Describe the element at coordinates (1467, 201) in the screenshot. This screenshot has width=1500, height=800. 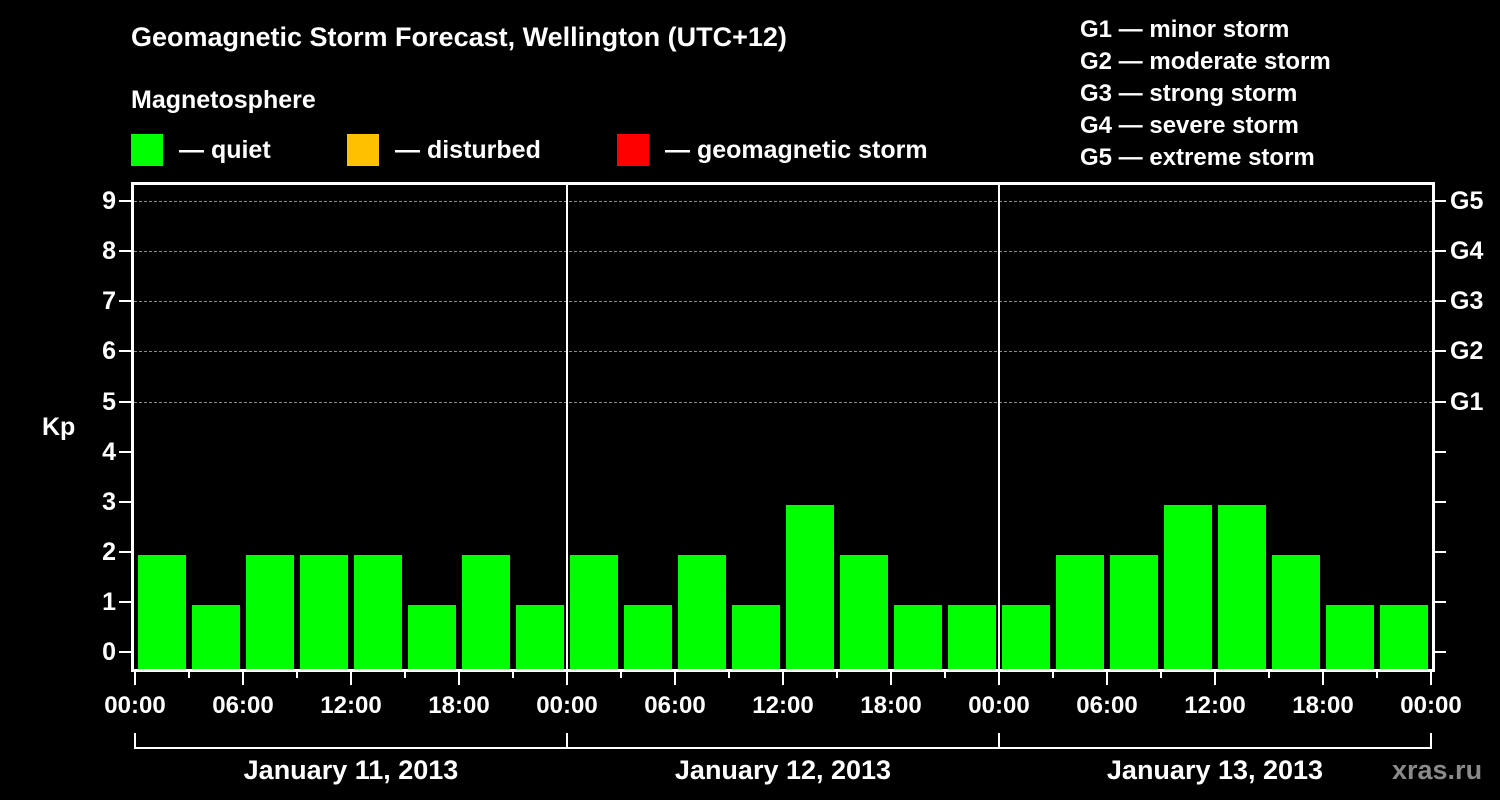
I see `g-tick-label: G5` at that location.